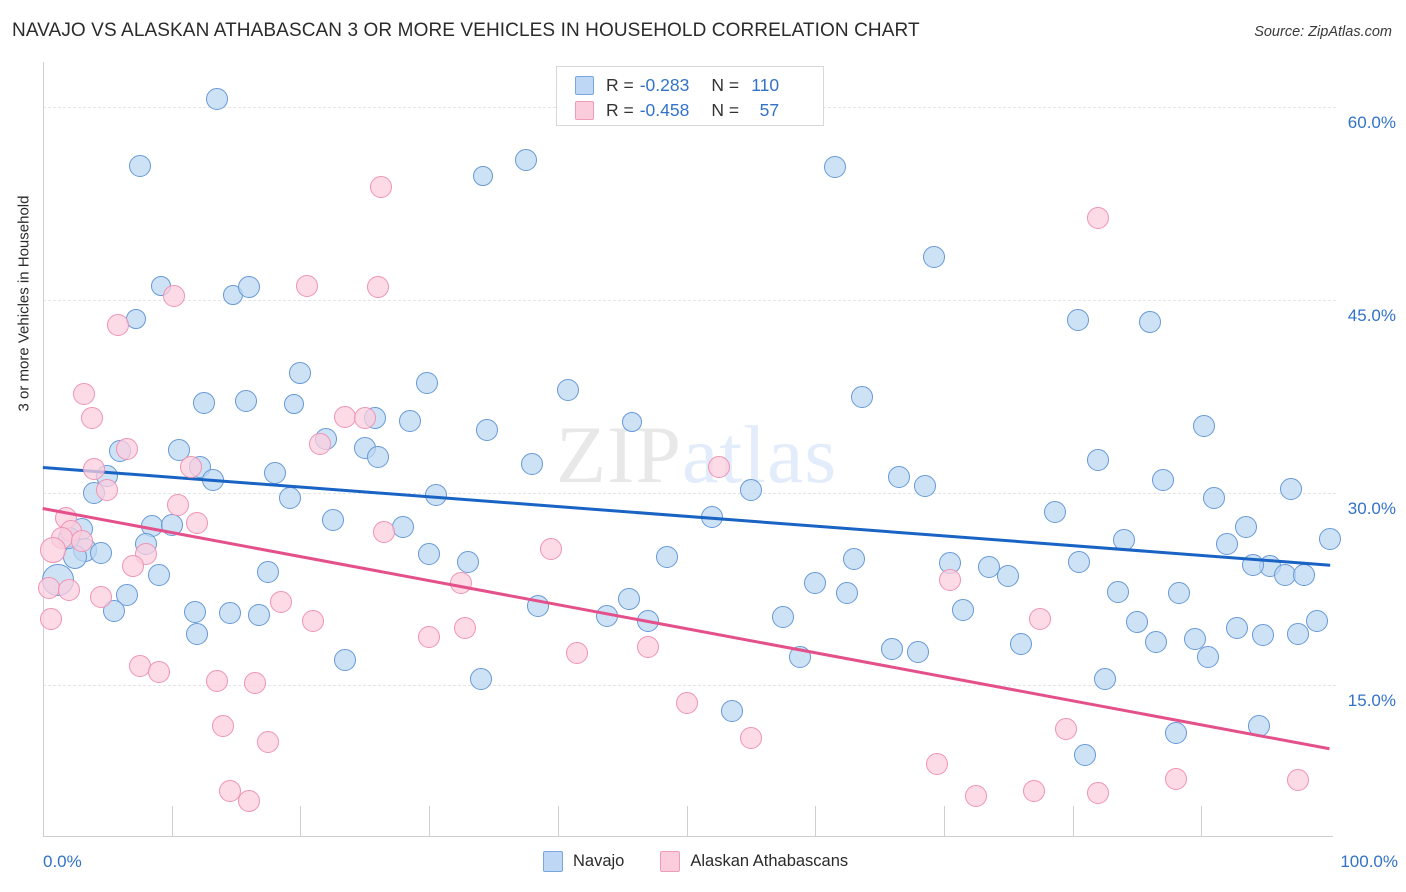  What do you see at coordinates (553, 861) in the screenshot?
I see `legend-swatch-navajo-icon` at bounding box center [553, 861].